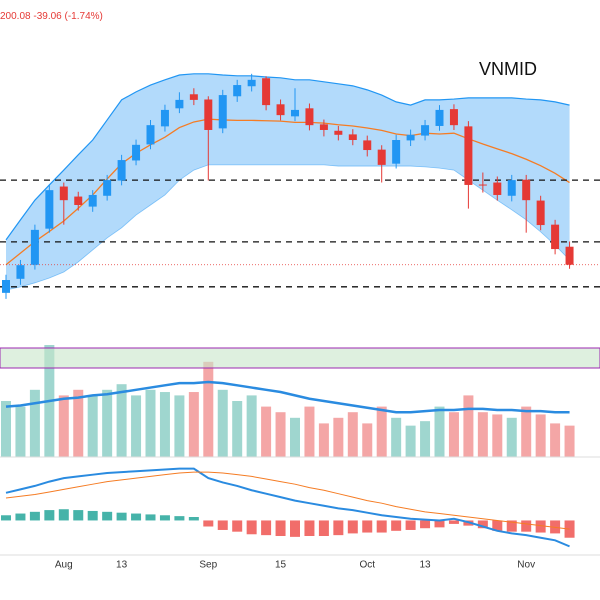  I want to click on header-close: 200.08, so click(15, 16).